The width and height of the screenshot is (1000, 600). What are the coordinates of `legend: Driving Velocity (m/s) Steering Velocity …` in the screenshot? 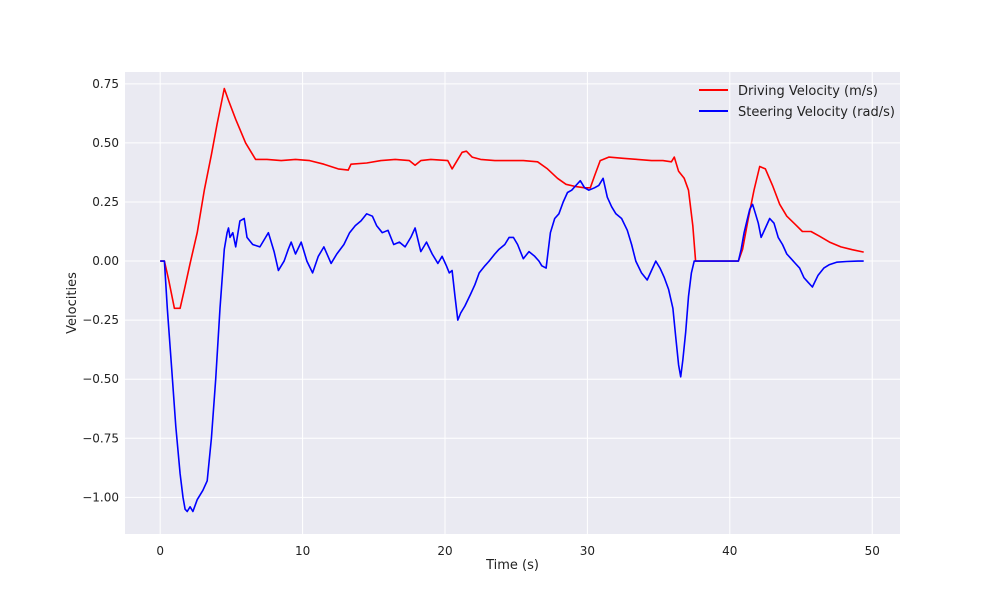 It's located at (797, 102).